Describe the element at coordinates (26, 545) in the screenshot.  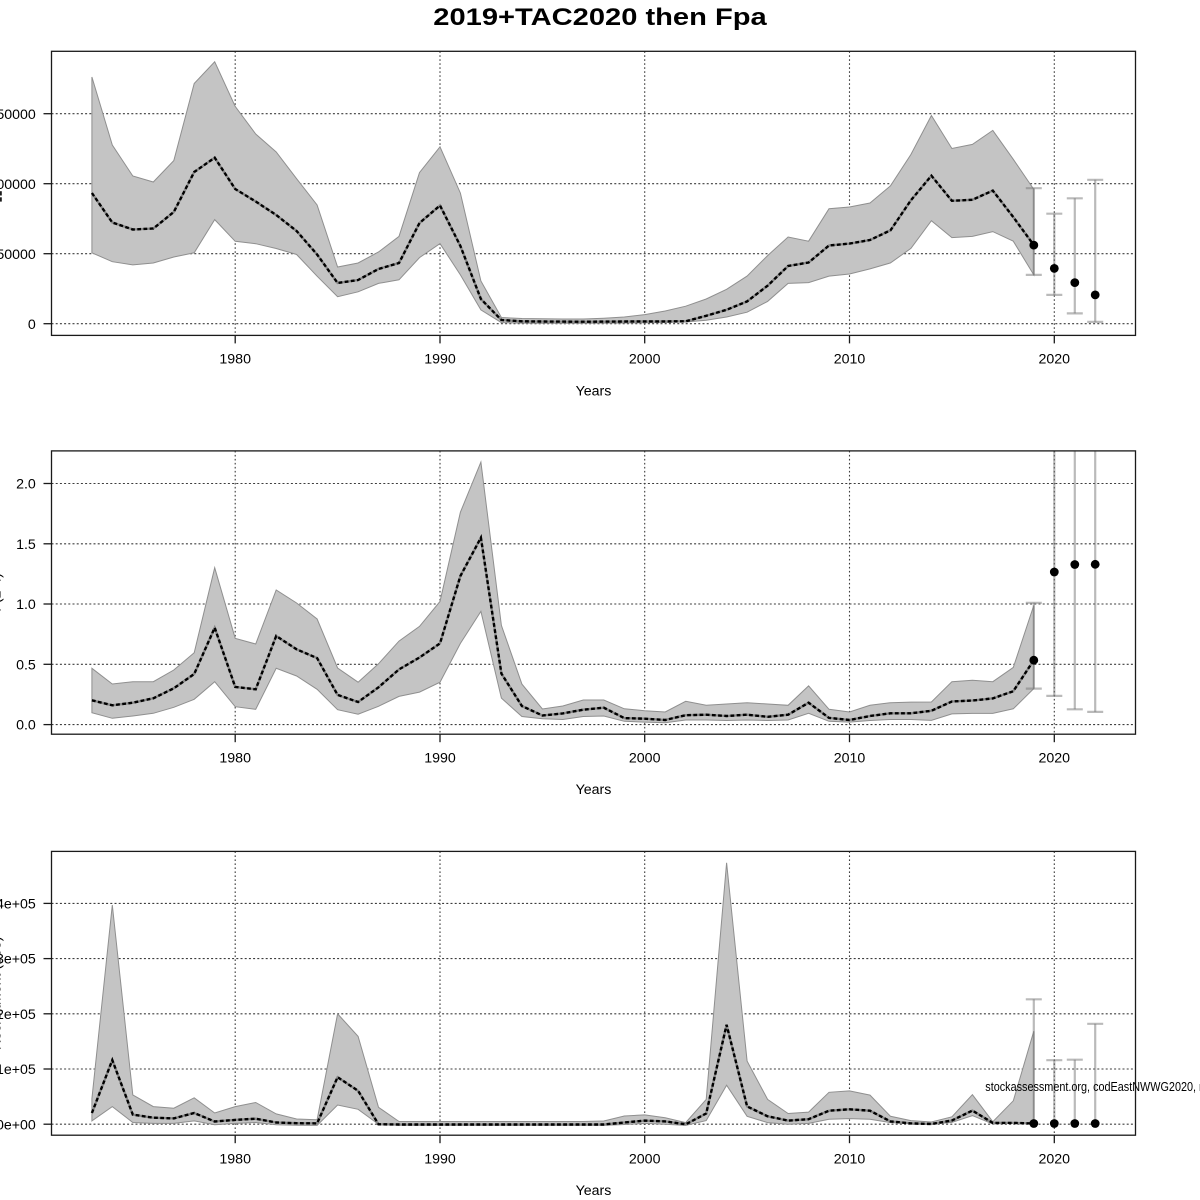
I see `svg-text: 1.5` at that location.